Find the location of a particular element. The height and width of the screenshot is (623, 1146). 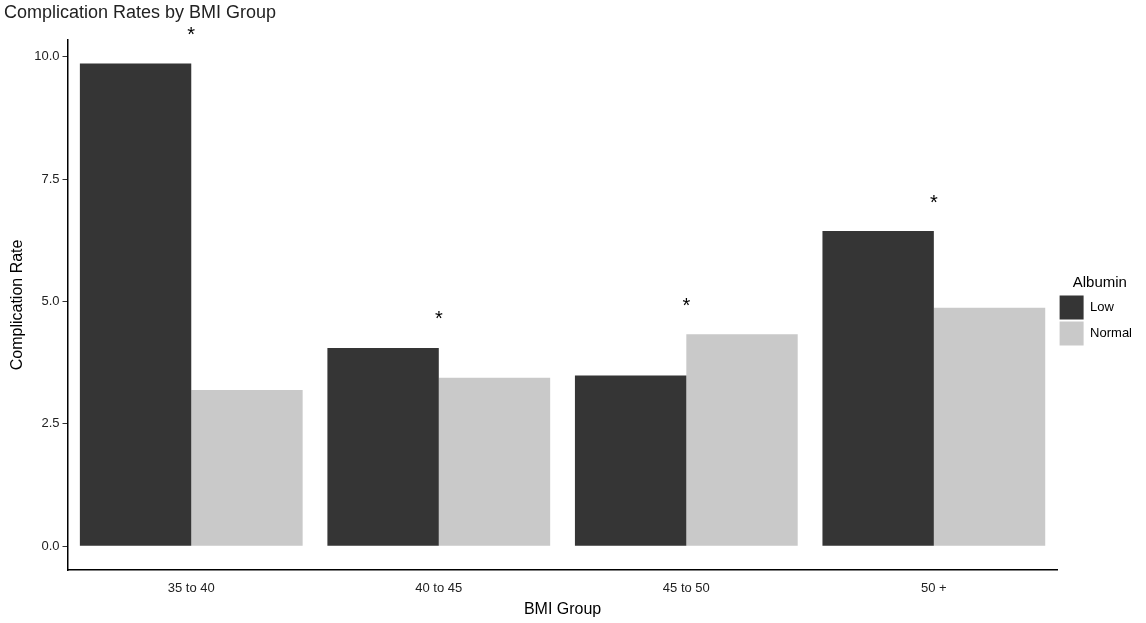

legend-title: Albumin is located at coordinates (1099, 282).